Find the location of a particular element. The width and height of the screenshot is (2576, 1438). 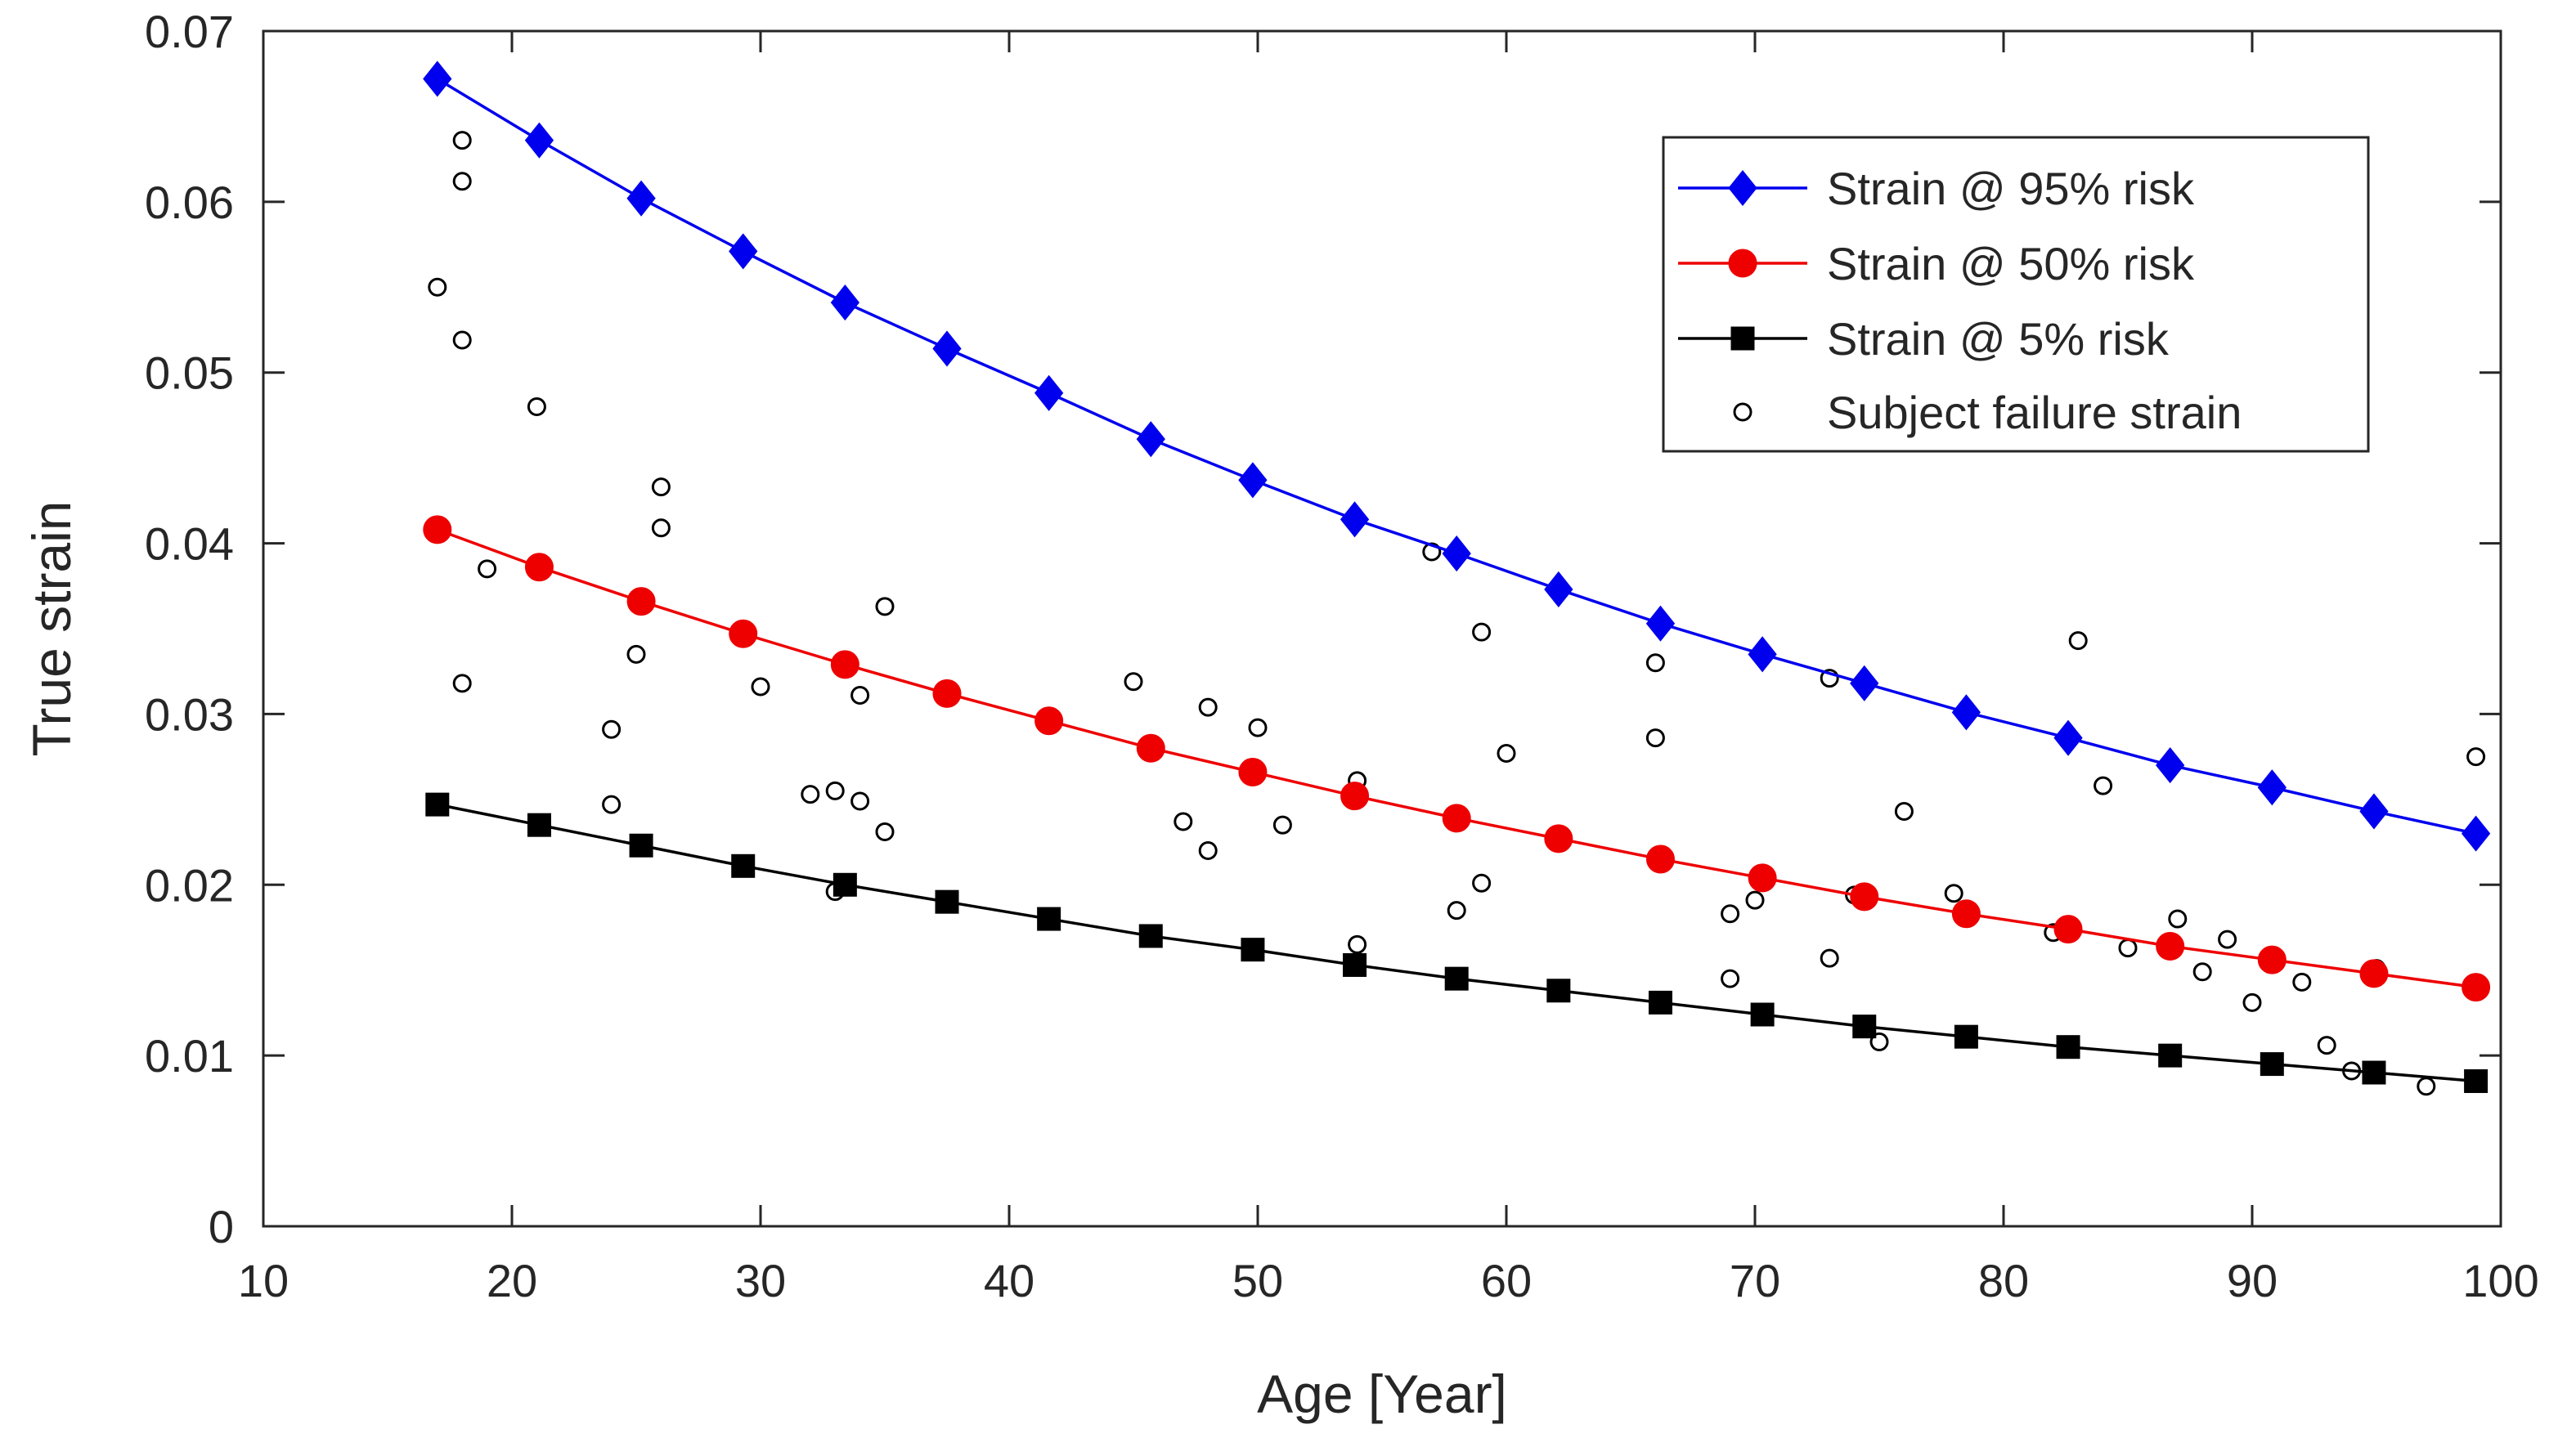

legend-label: Subject failure strain is located at coordinates (2035, 412).